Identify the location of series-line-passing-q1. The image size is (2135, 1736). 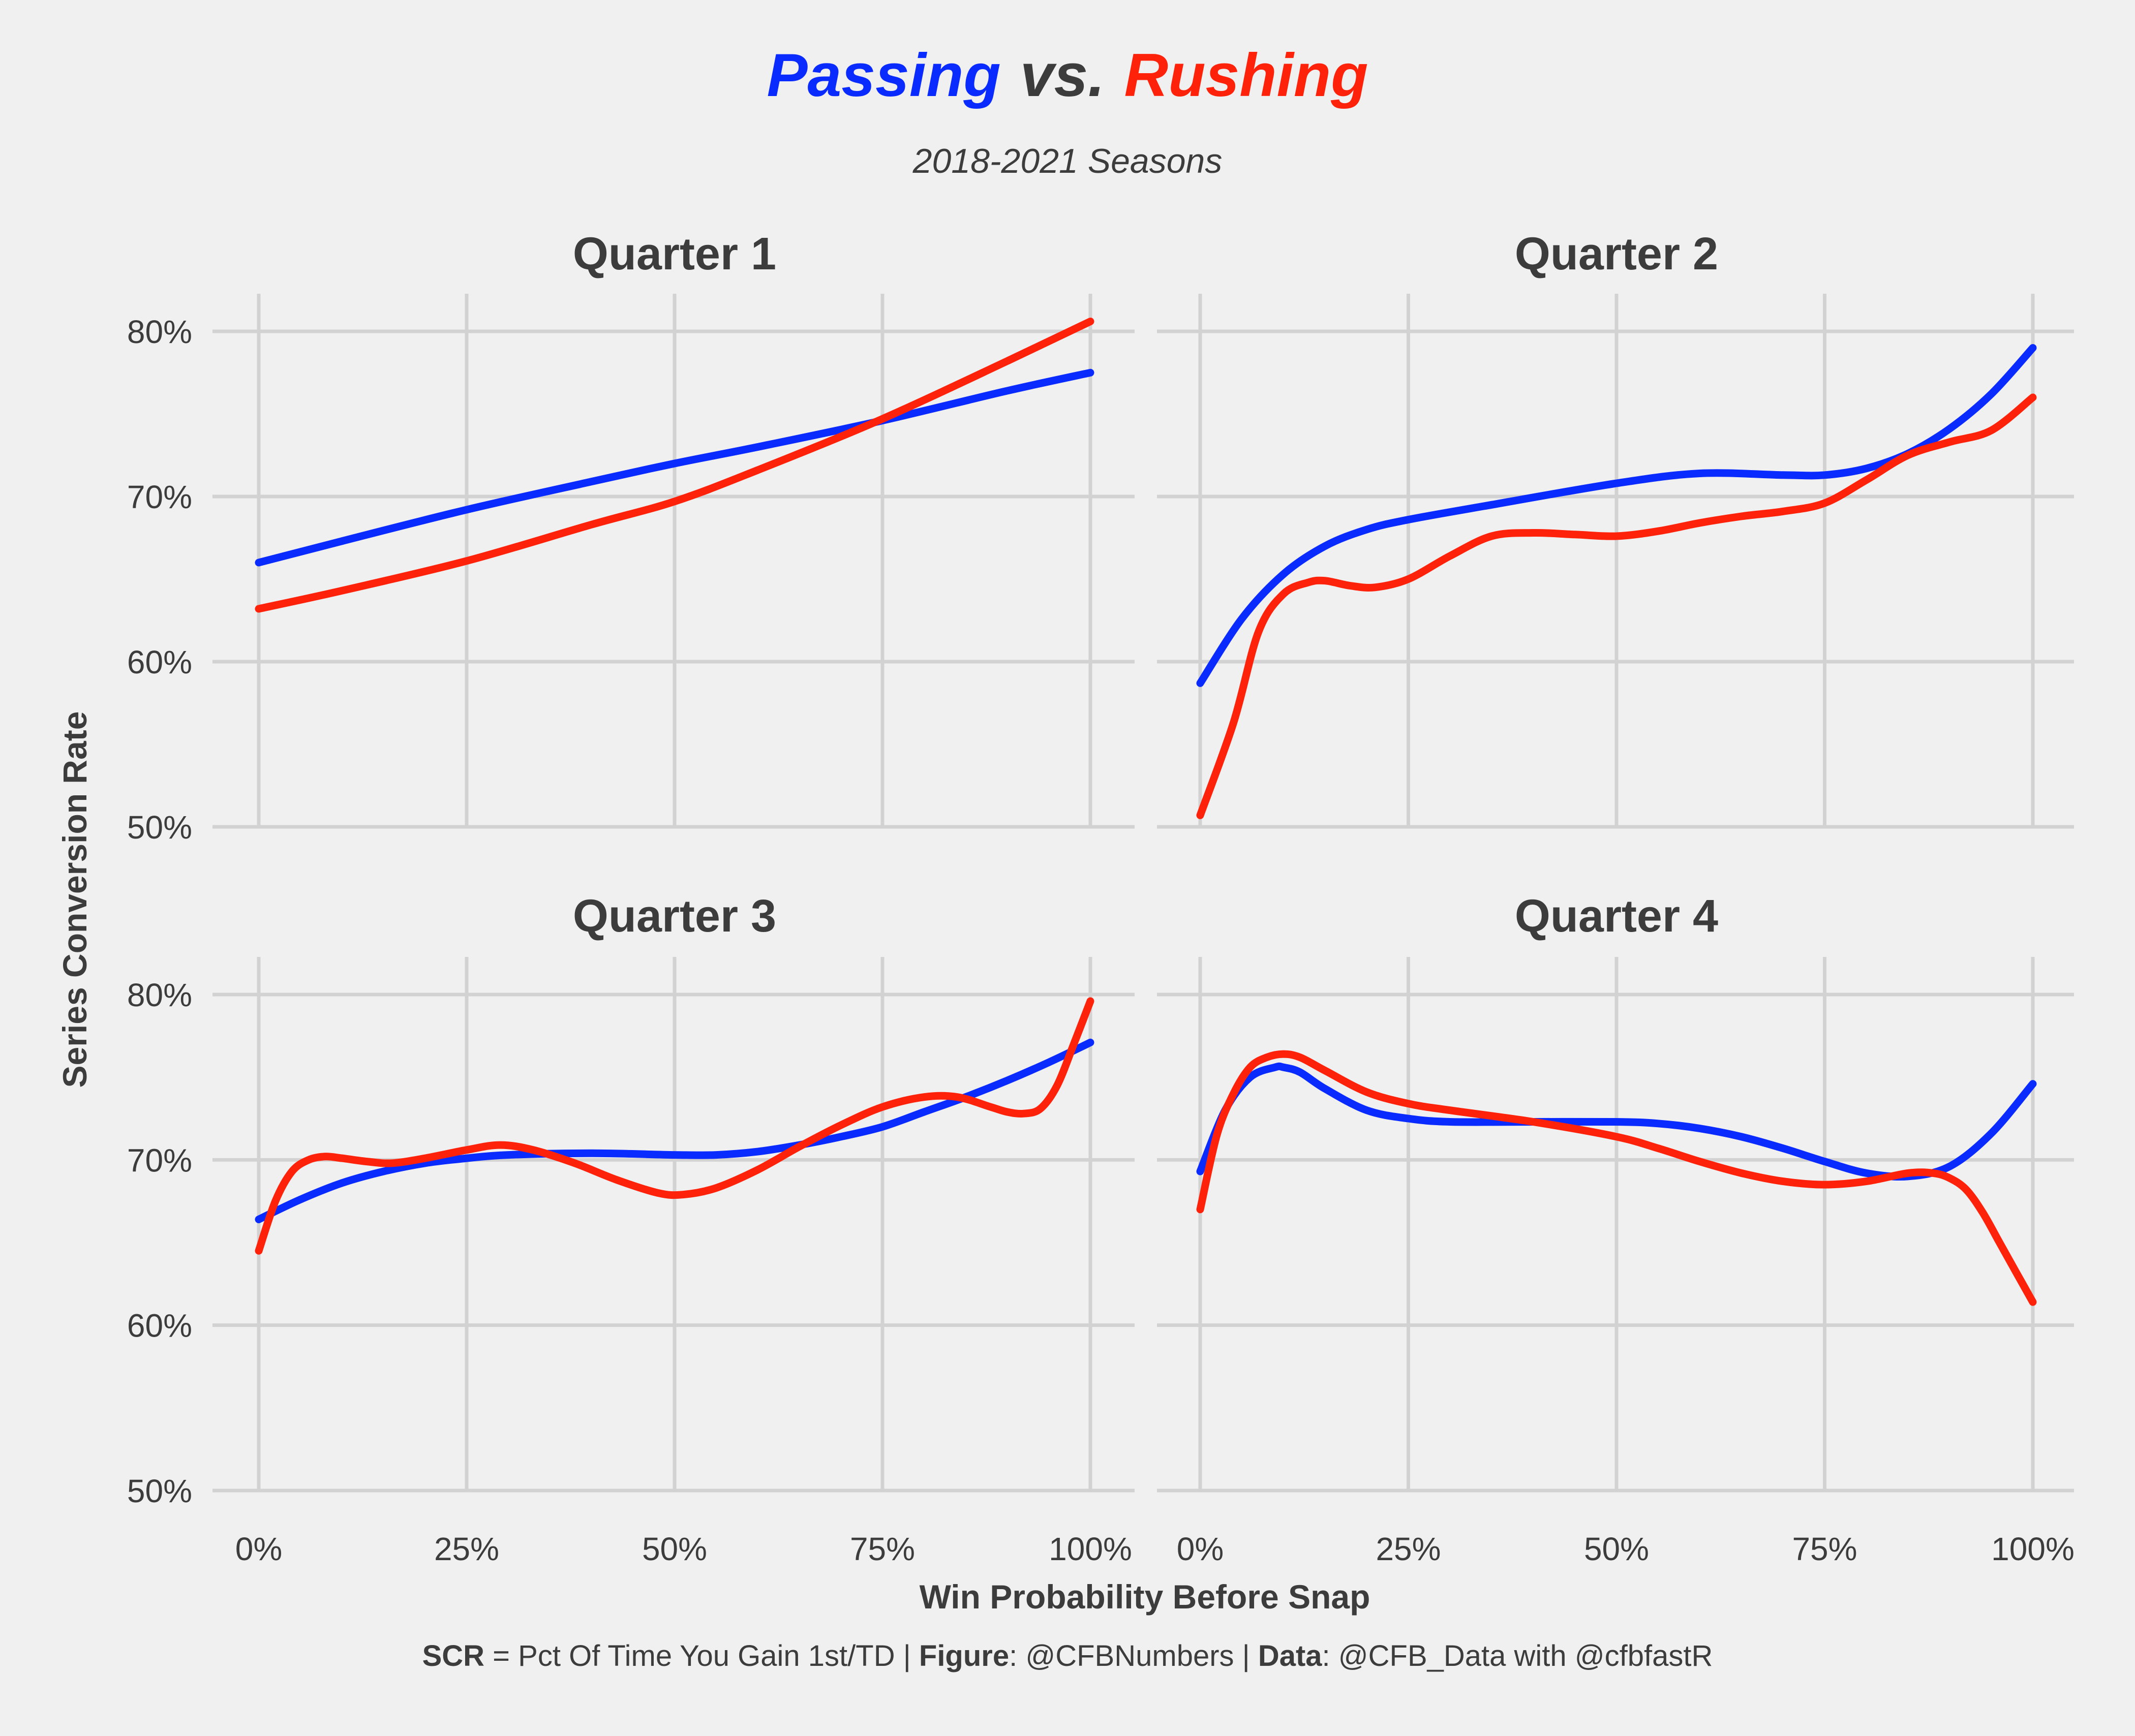
(674, 467).